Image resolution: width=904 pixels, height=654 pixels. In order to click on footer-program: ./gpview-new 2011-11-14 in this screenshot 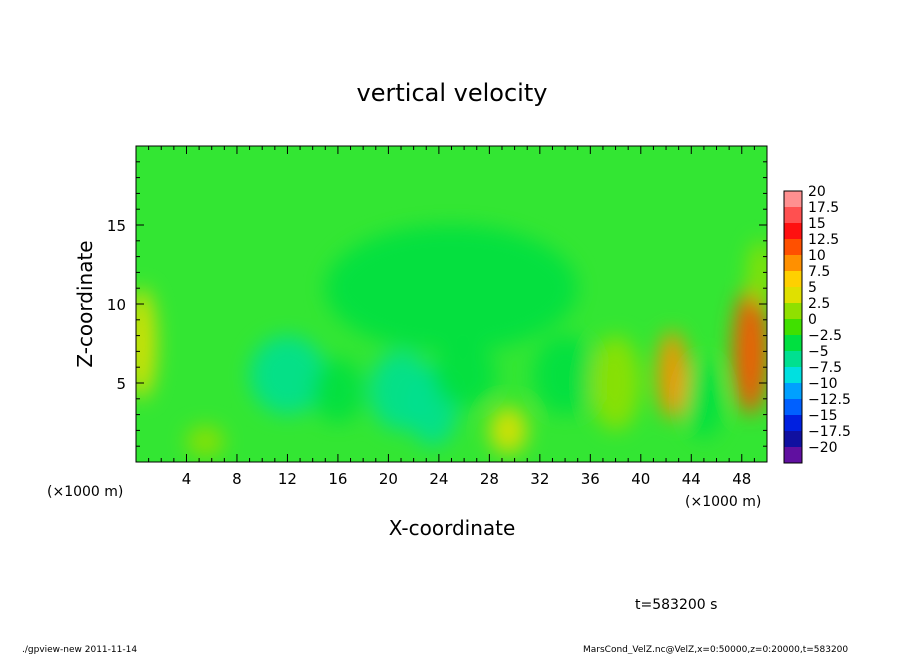, I will do `click(79, 649)`.